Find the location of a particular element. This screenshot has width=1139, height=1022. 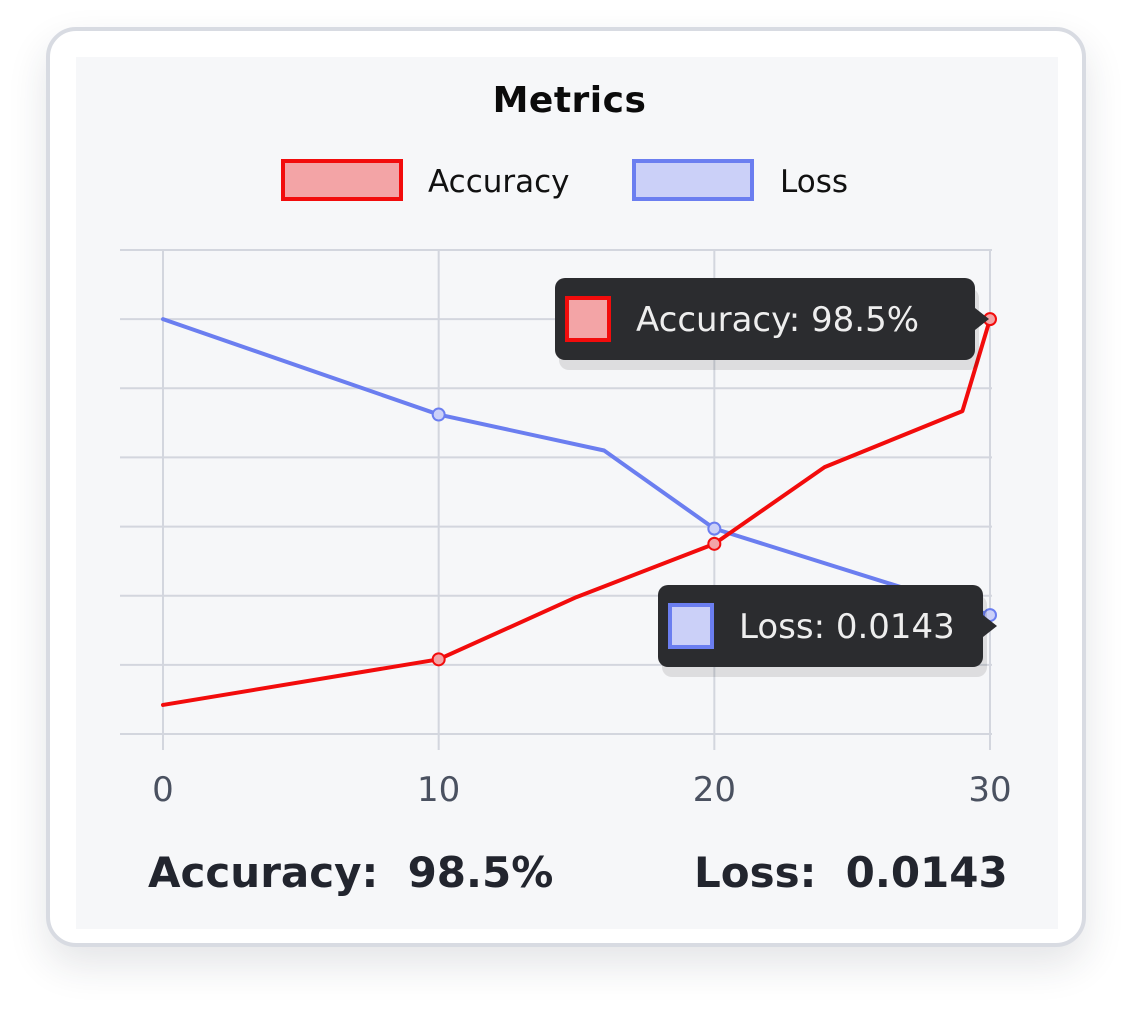

legend-item-accuracy: Accuracy is located at coordinates (425, 180).